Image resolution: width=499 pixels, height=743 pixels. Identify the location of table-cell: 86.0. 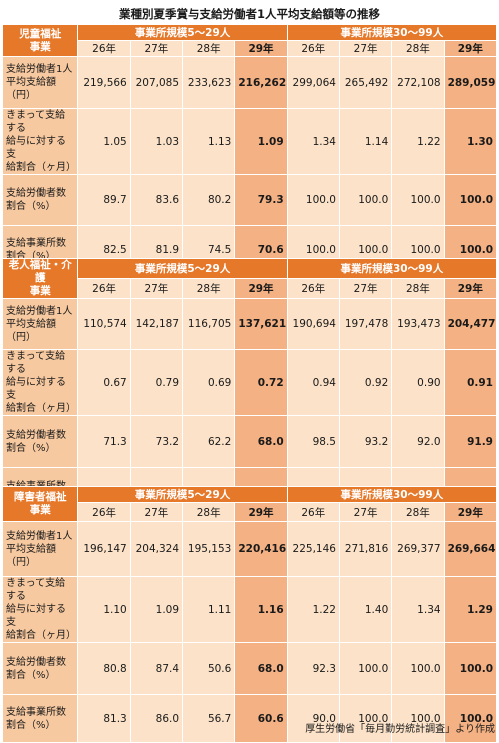
(156, 718).